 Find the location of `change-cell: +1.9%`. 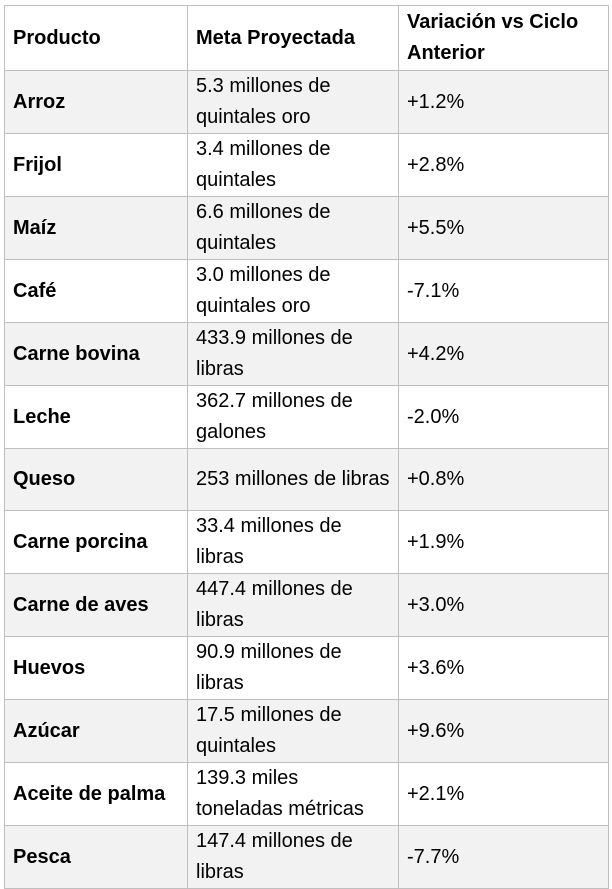

change-cell: +1.9% is located at coordinates (503, 542).